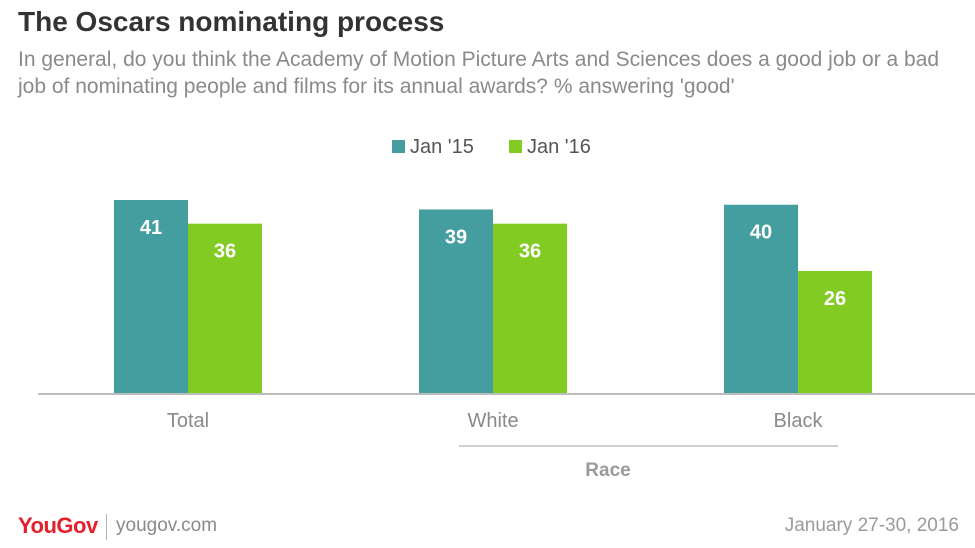 This screenshot has height=548, width=975. What do you see at coordinates (188, 421) in the screenshot?
I see `category-label-total: Total` at bounding box center [188, 421].